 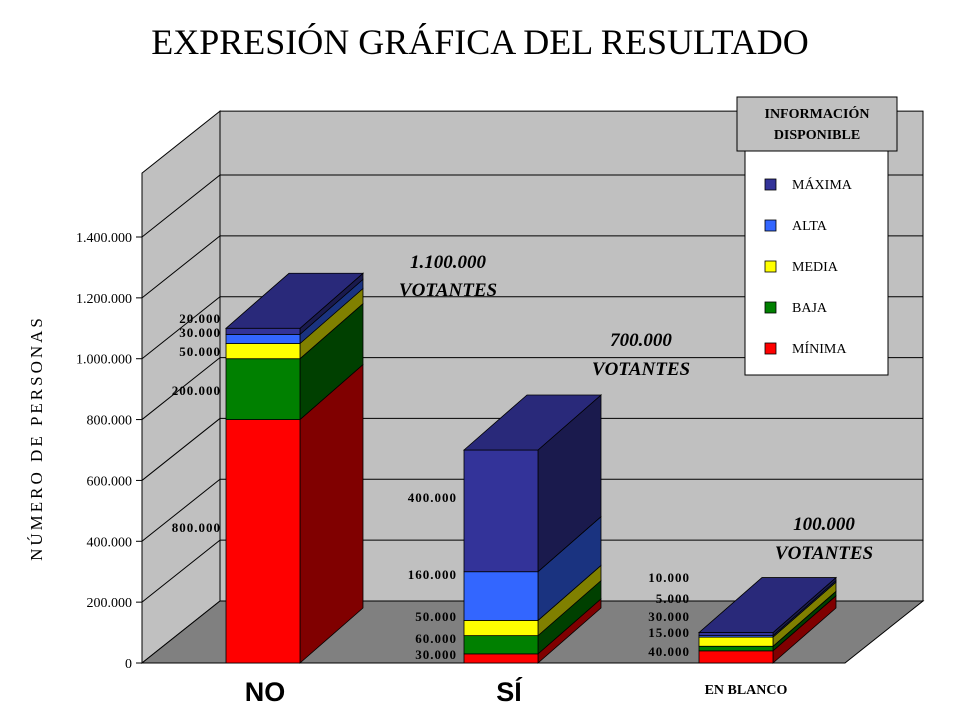 I want to click on segment-label: 60.000, so click(x=436, y=638).